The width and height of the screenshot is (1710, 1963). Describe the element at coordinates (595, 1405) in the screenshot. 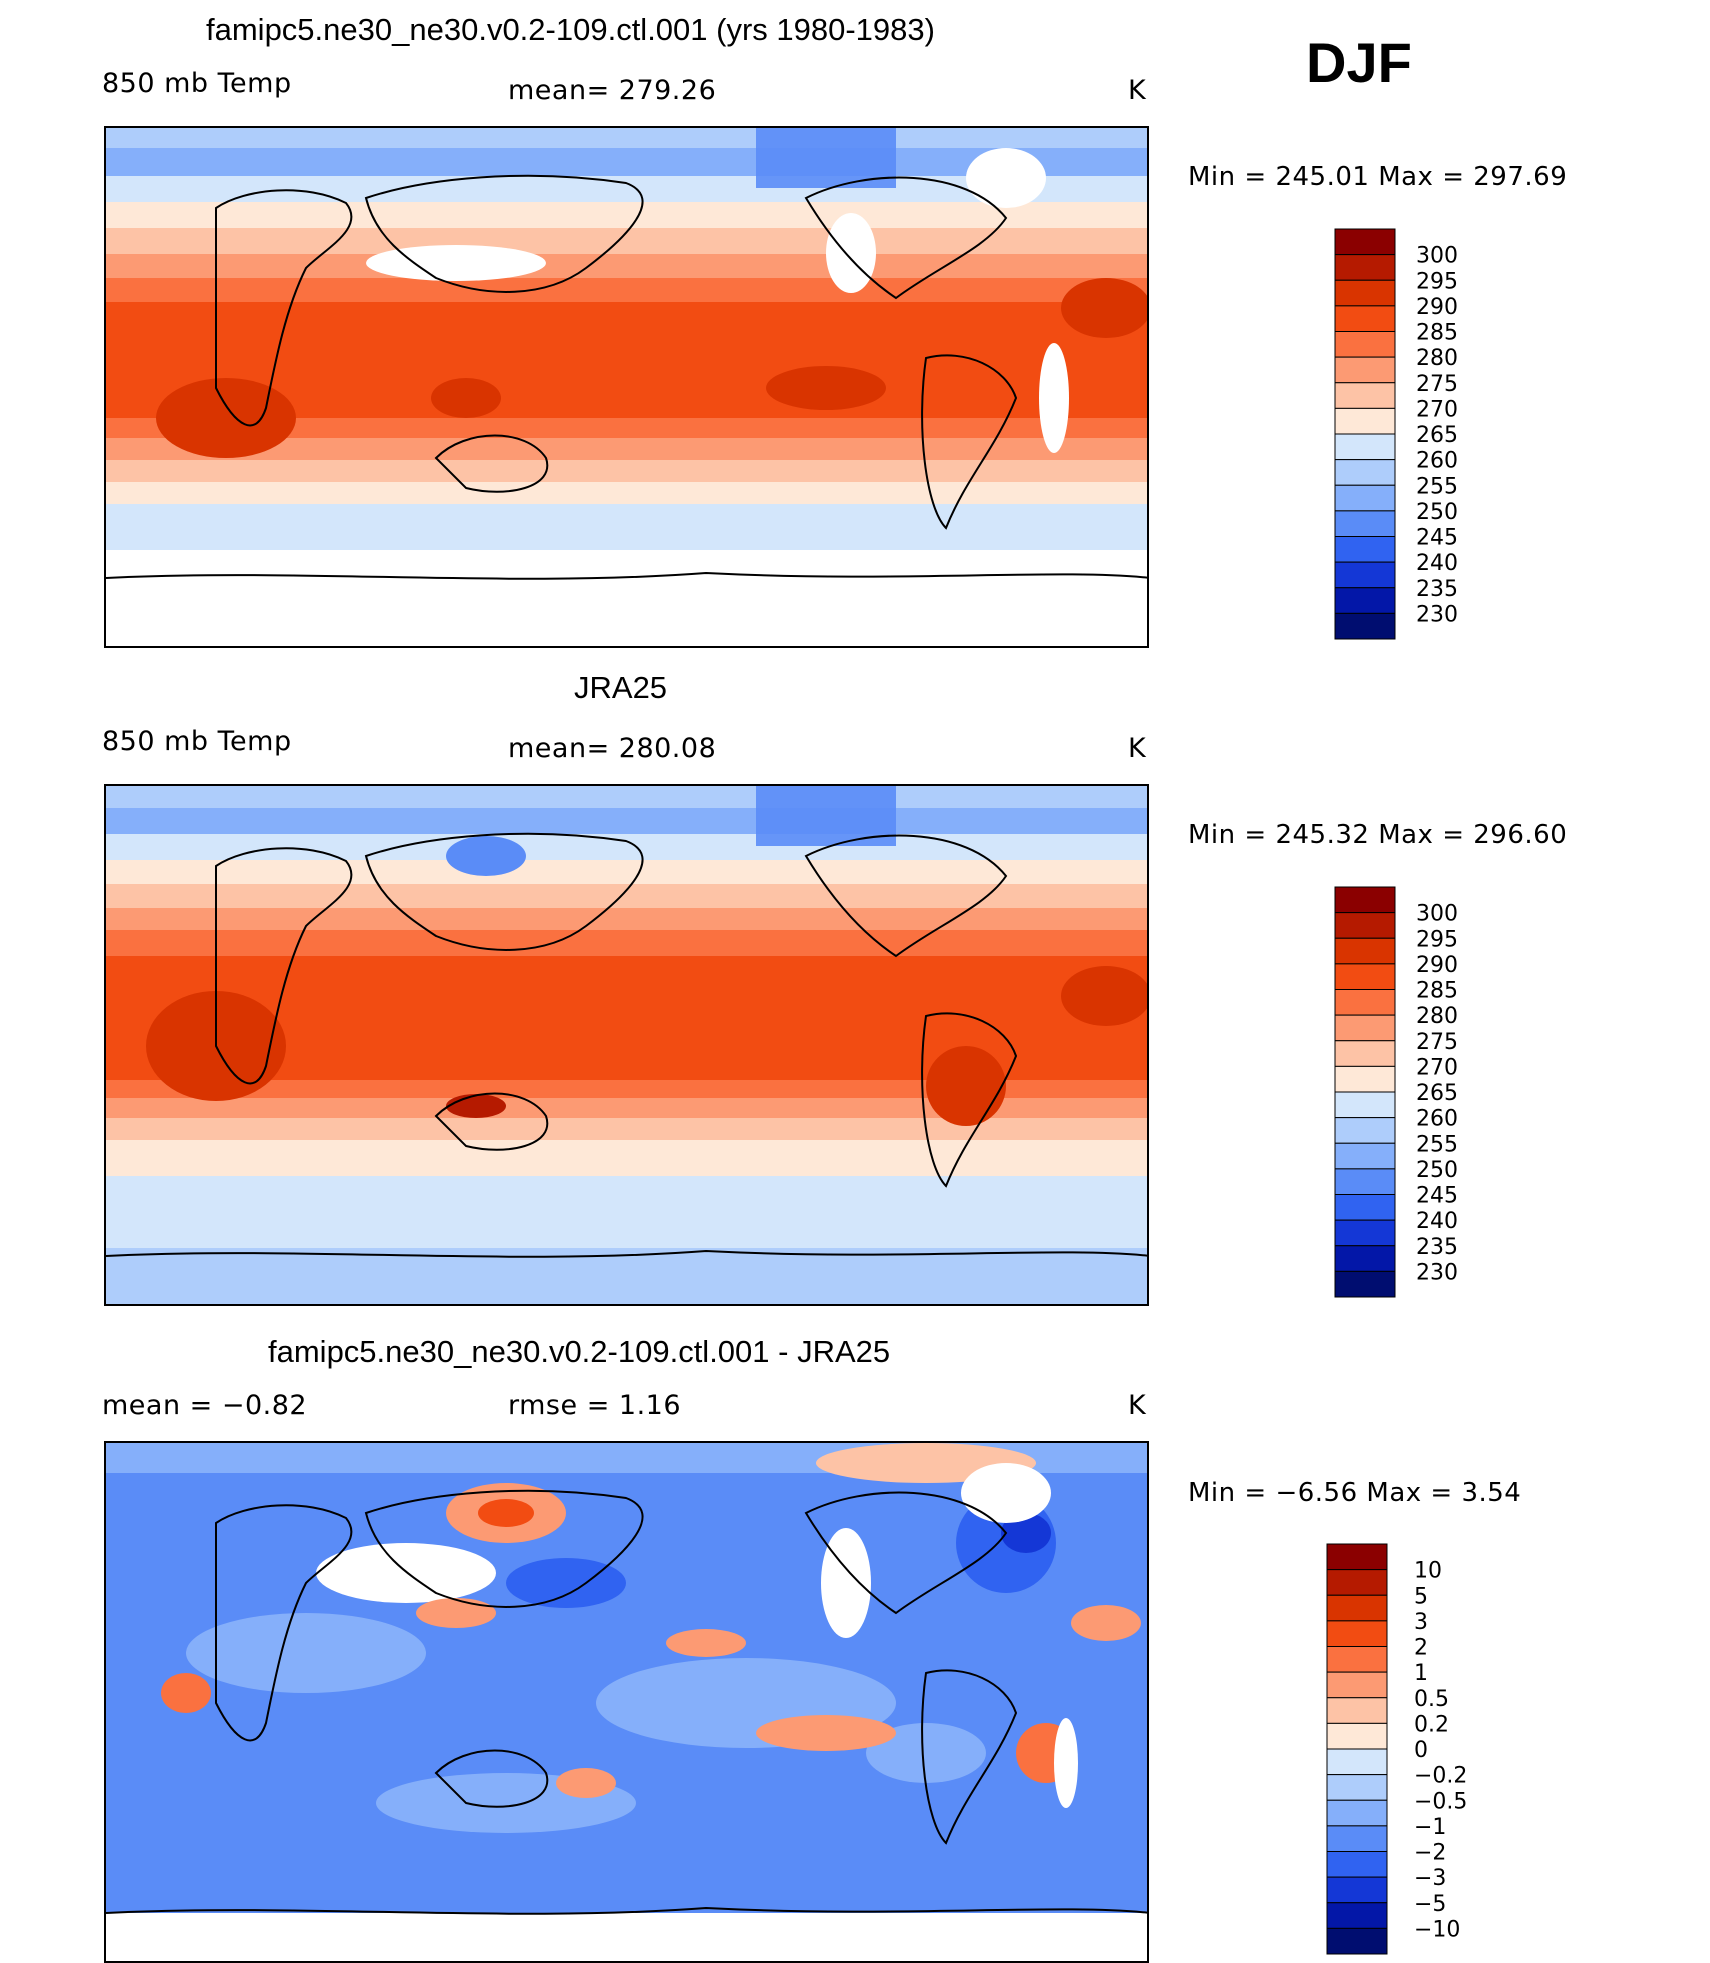

I see `panel-3-rmse-label: rmse = 1.16` at that location.